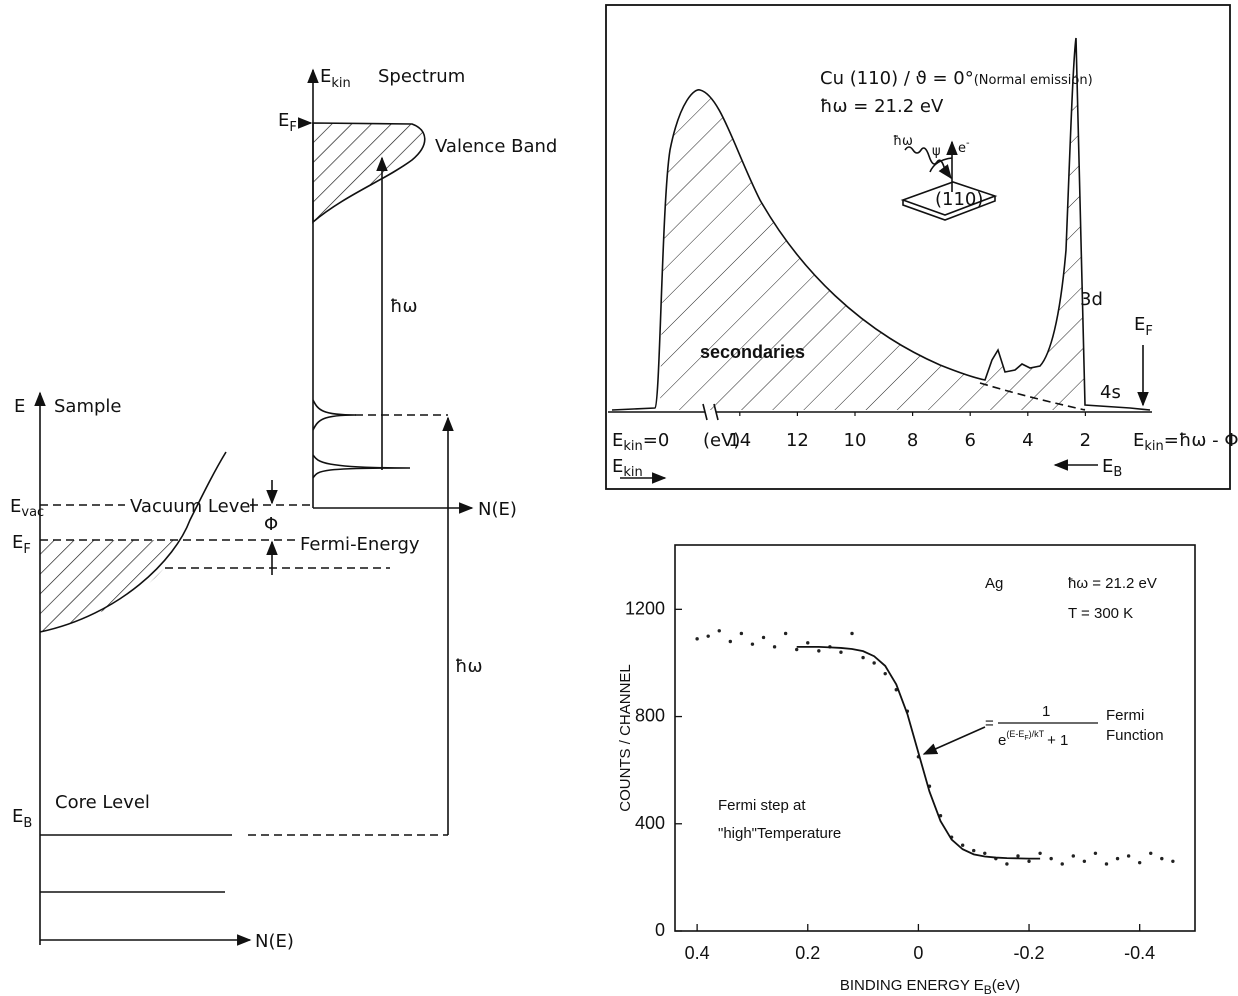  I want to click on function-label: Function, so click(1135, 735).